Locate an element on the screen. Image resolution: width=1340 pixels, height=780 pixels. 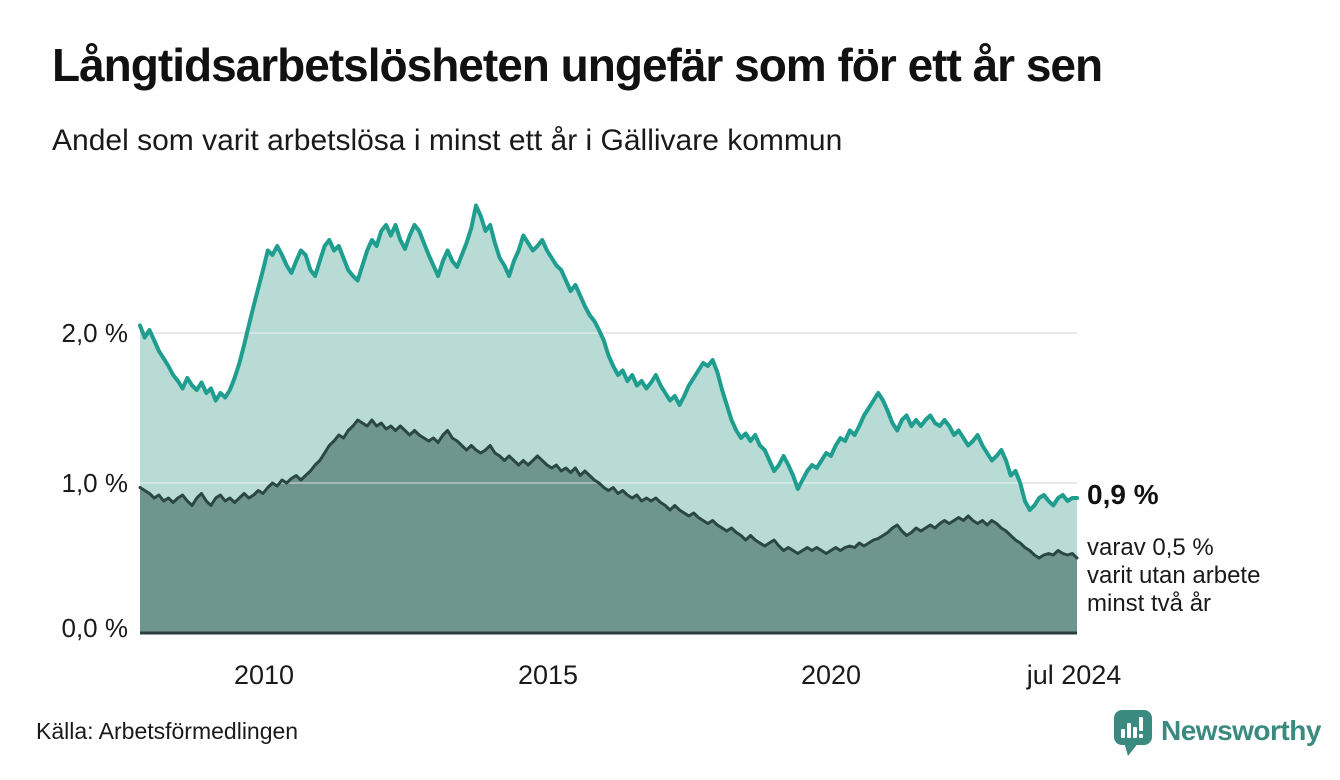
newsworthy-logo: Newsworthy is located at coordinates (1217, 733).